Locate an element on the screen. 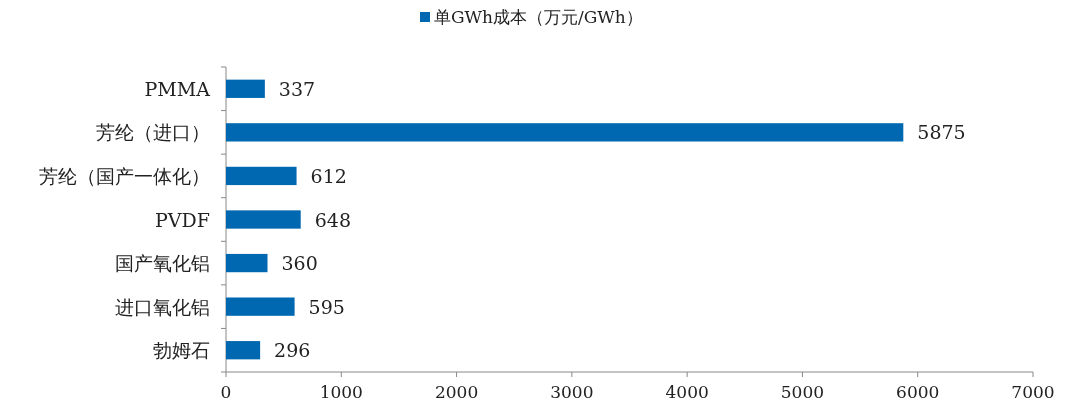 The height and width of the screenshot is (408, 1070). y-tick-label: PVDF is located at coordinates (182, 219).